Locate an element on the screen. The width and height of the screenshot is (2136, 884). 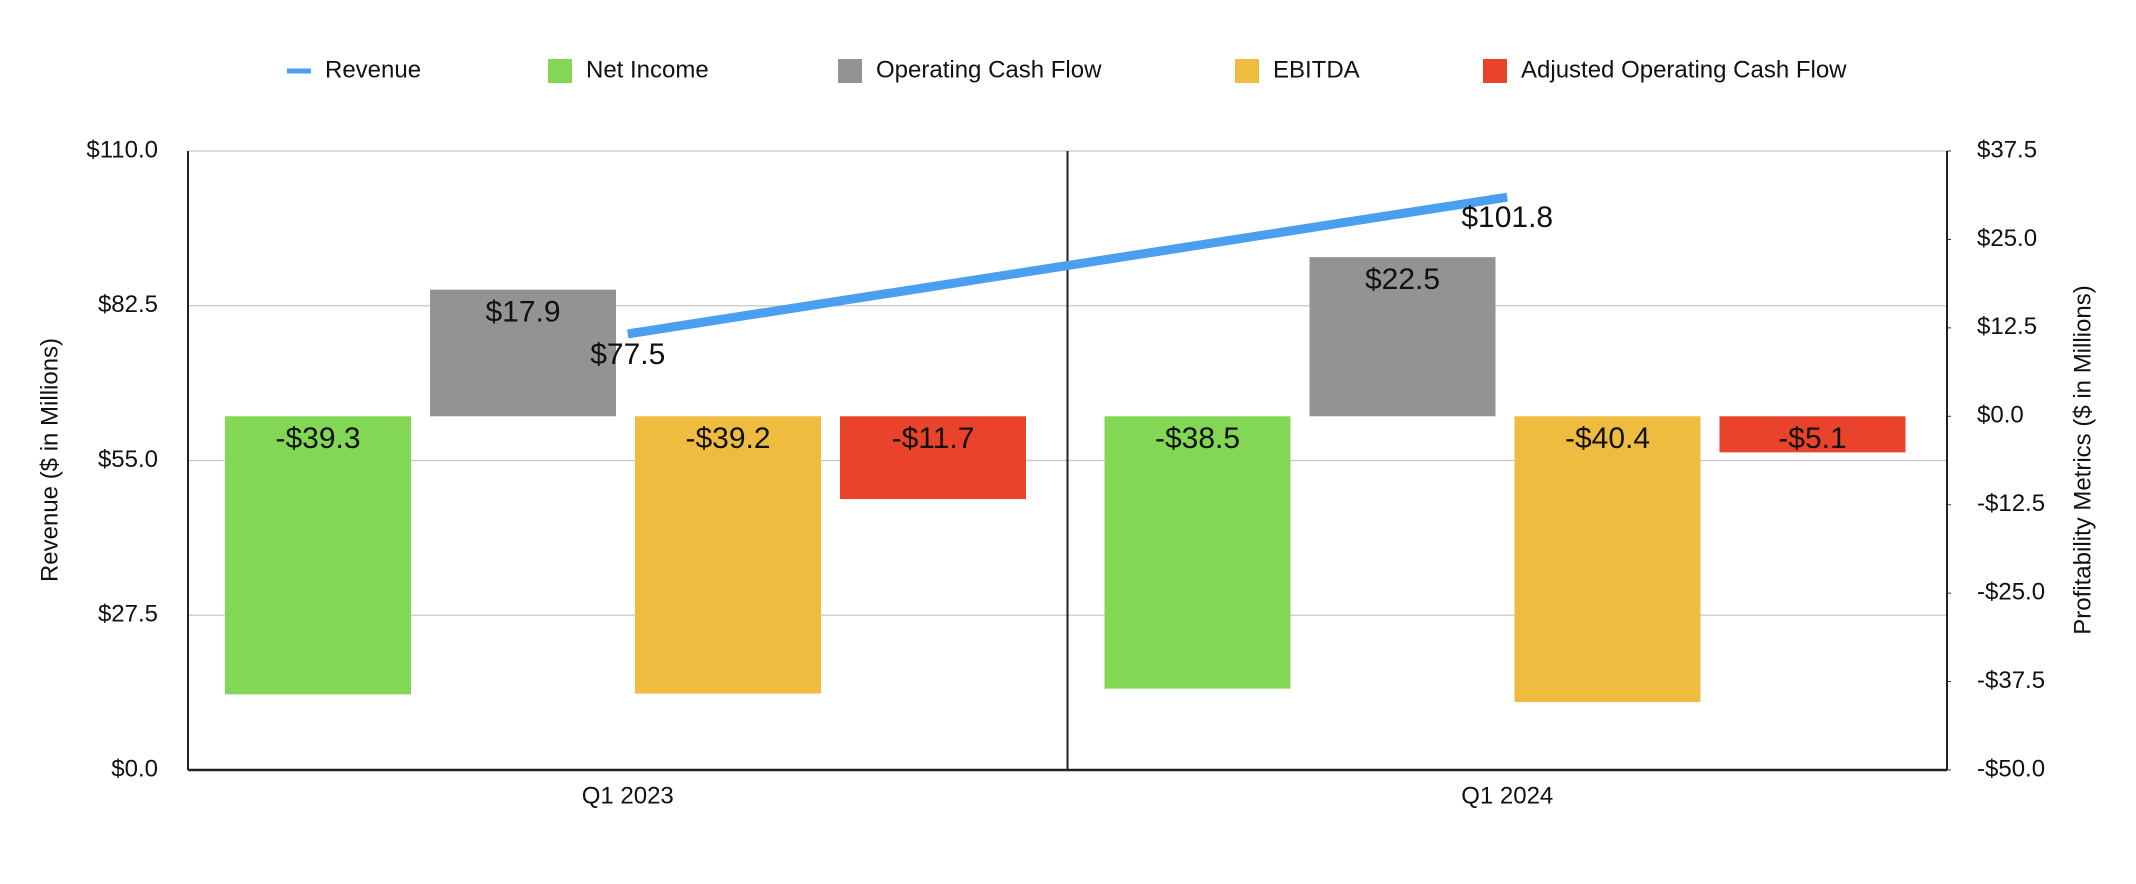
revenue-line is located at coordinates (1067, 265).